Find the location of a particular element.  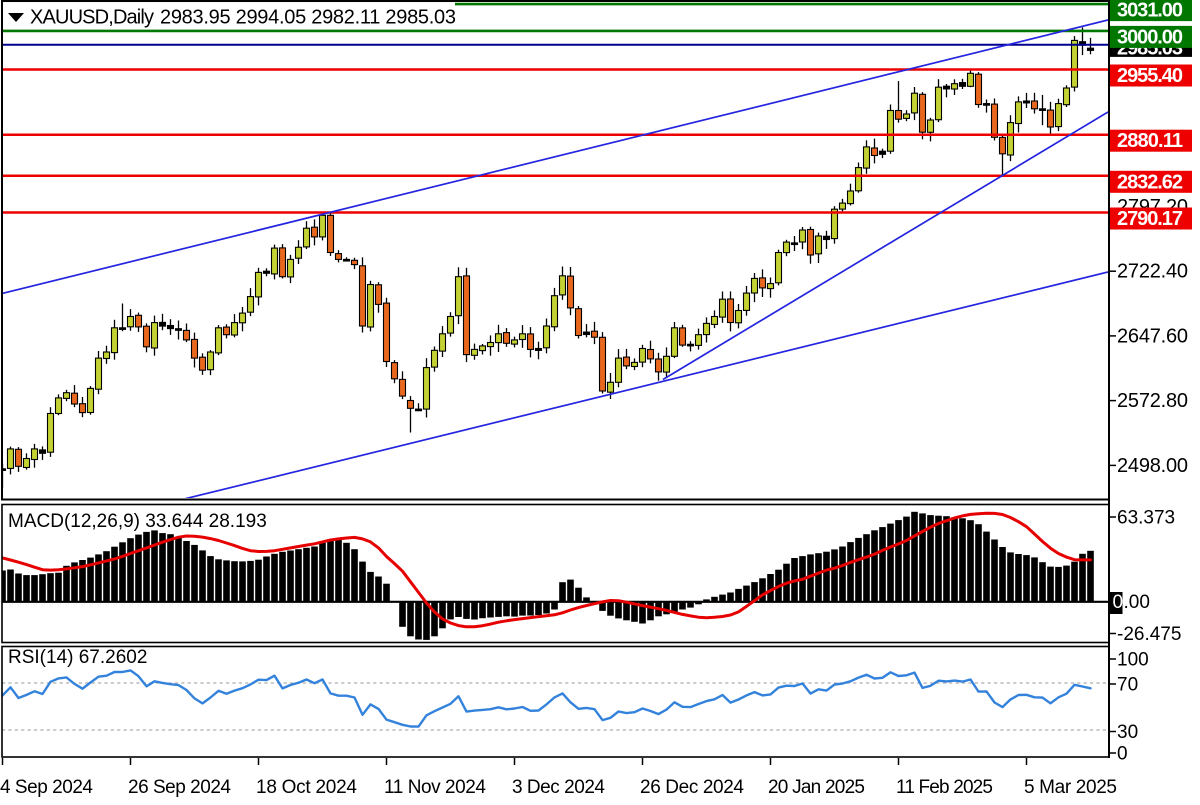

svg-text: 2647.60 is located at coordinates (1152, 336).